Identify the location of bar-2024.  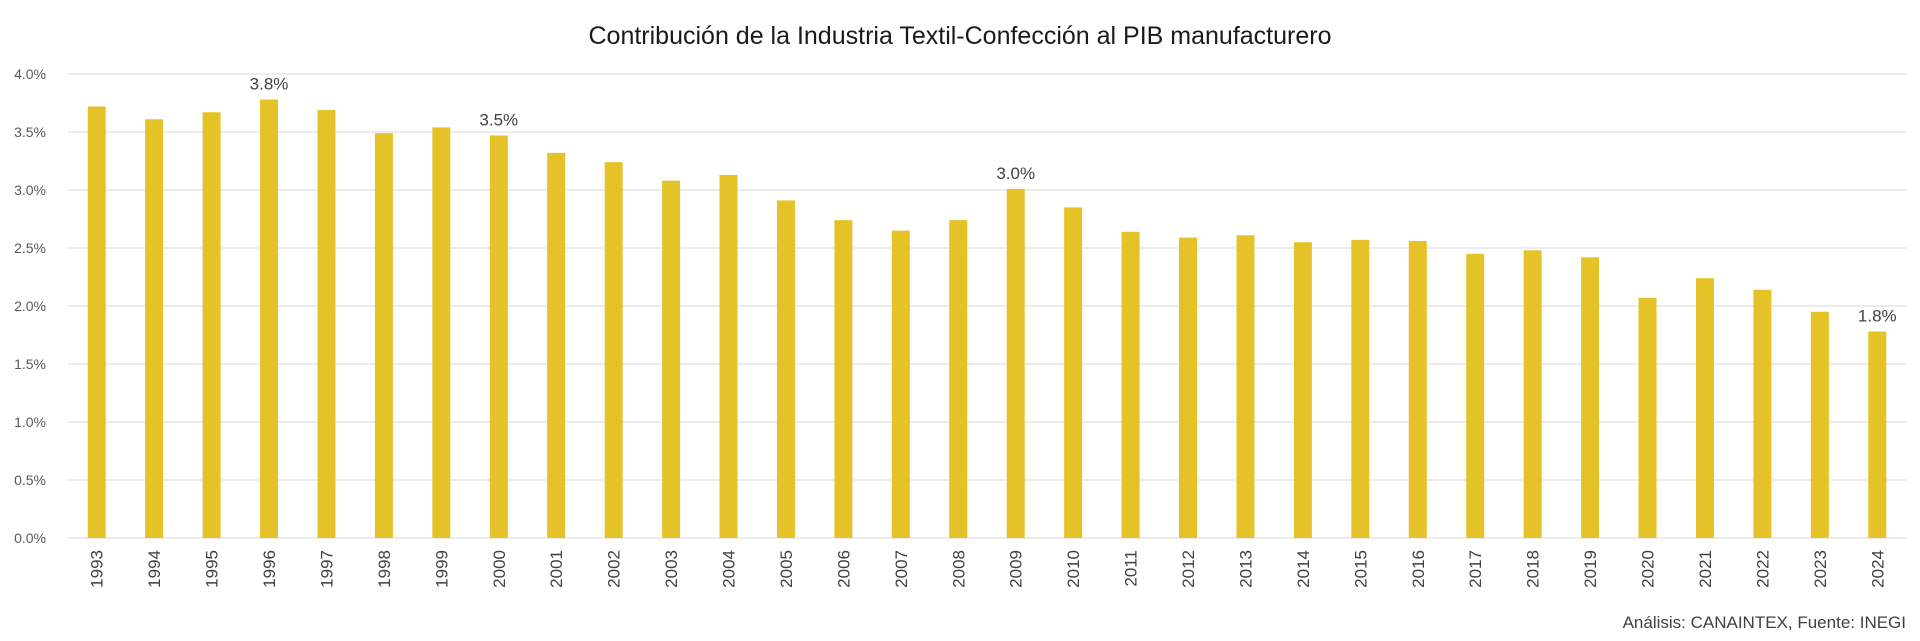
(1877, 434).